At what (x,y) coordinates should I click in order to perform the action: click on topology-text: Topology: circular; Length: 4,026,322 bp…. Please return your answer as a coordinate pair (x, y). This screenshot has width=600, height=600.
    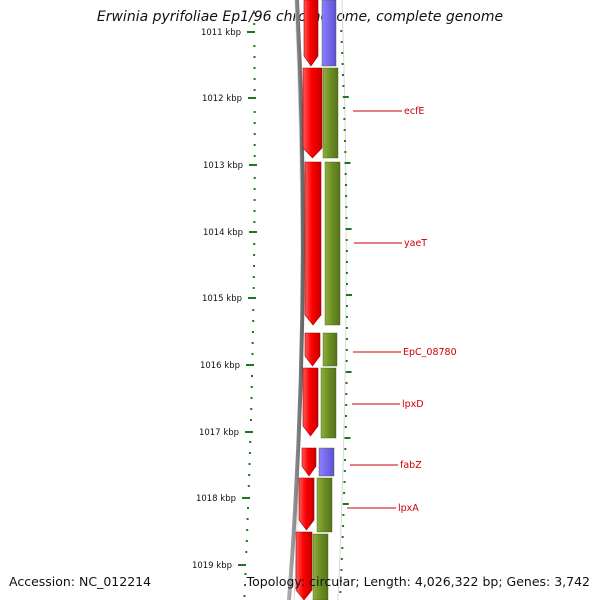
    Looking at the image, I should click on (418, 581).